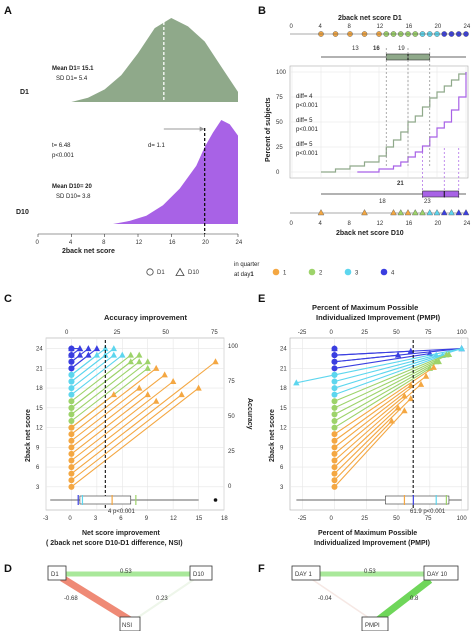  What do you see at coordinates (370, 18) in the screenshot?
I see `panel-b-top-label: 2back net score D1` at bounding box center [370, 18].